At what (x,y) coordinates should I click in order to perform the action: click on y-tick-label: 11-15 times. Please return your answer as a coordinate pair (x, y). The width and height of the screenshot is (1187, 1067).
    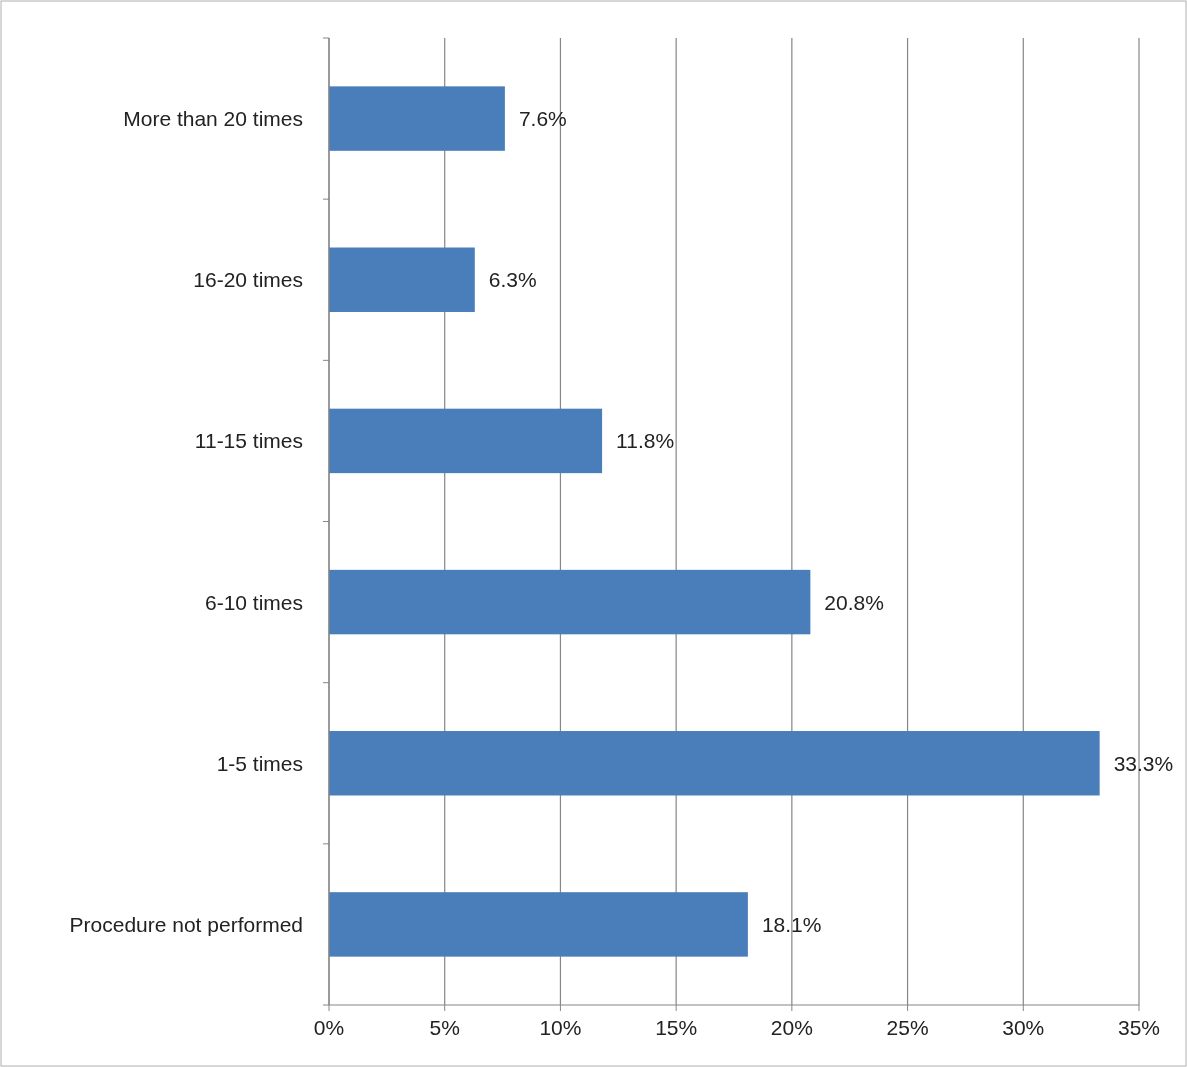
    Looking at the image, I should click on (248, 441).